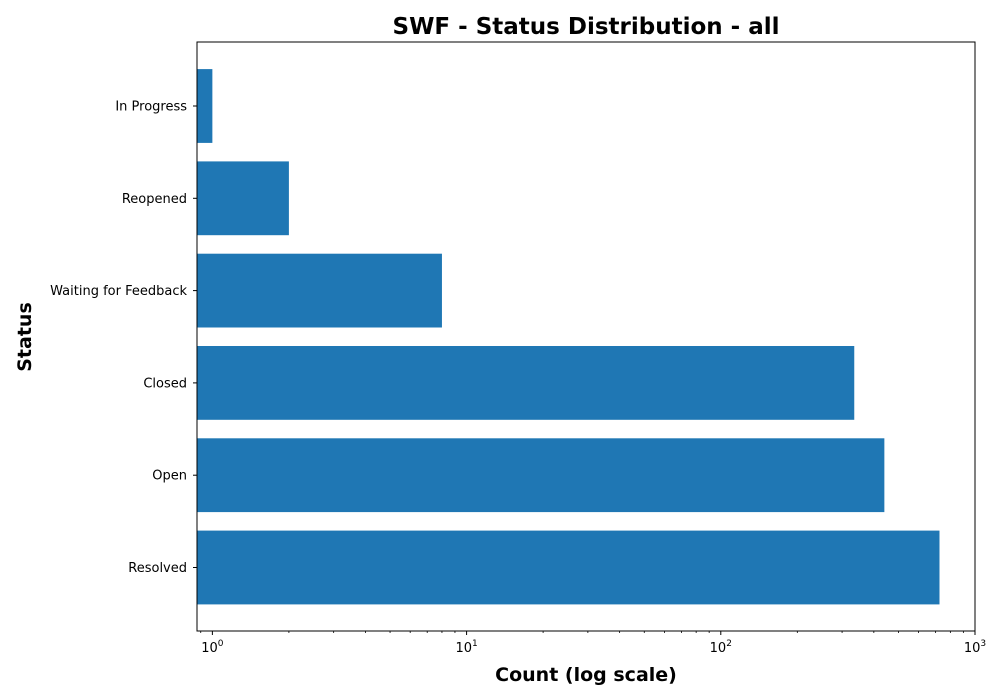 The image size is (1000, 700). Describe the element at coordinates (466, 647) in the screenshot. I see `x-tick-label: 10¹` at that location.